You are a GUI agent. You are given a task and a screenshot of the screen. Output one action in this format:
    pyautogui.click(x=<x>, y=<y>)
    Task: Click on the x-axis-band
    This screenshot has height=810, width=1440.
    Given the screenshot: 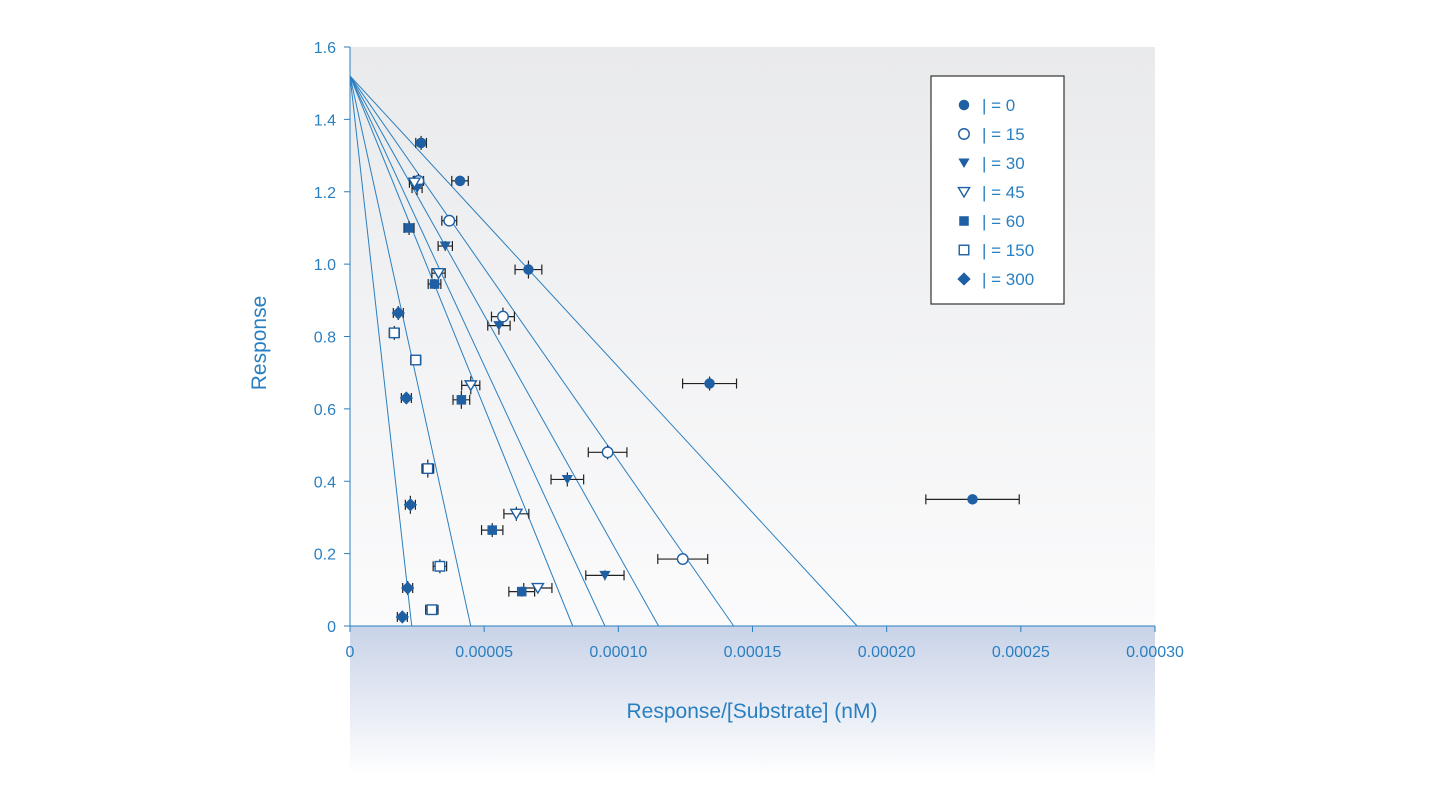 What is the action you would take?
    pyautogui.click(x=752, y=701)
    